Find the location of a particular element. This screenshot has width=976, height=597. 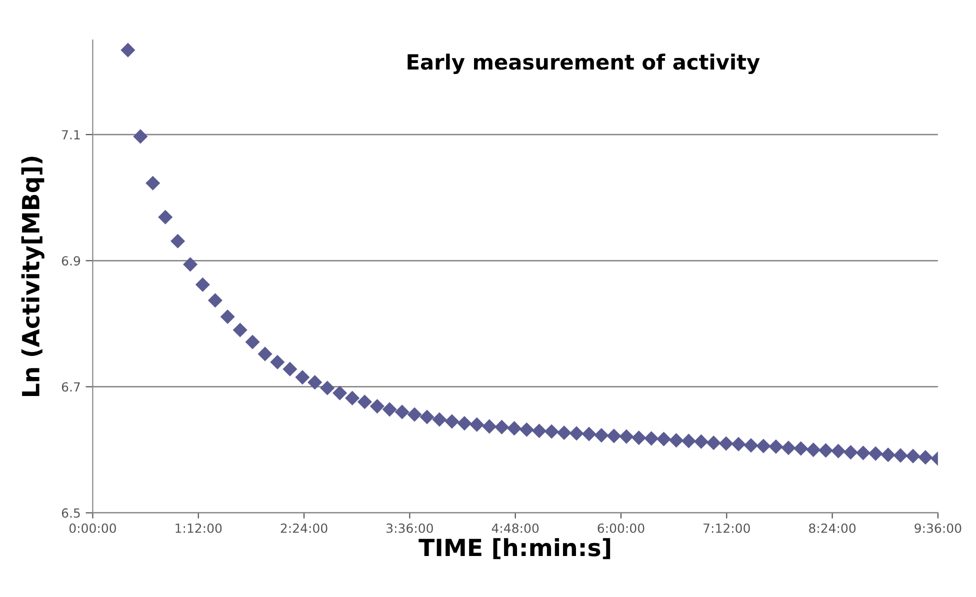

x-tick-label: 3:36:00 is located at coordinates (409, 528).